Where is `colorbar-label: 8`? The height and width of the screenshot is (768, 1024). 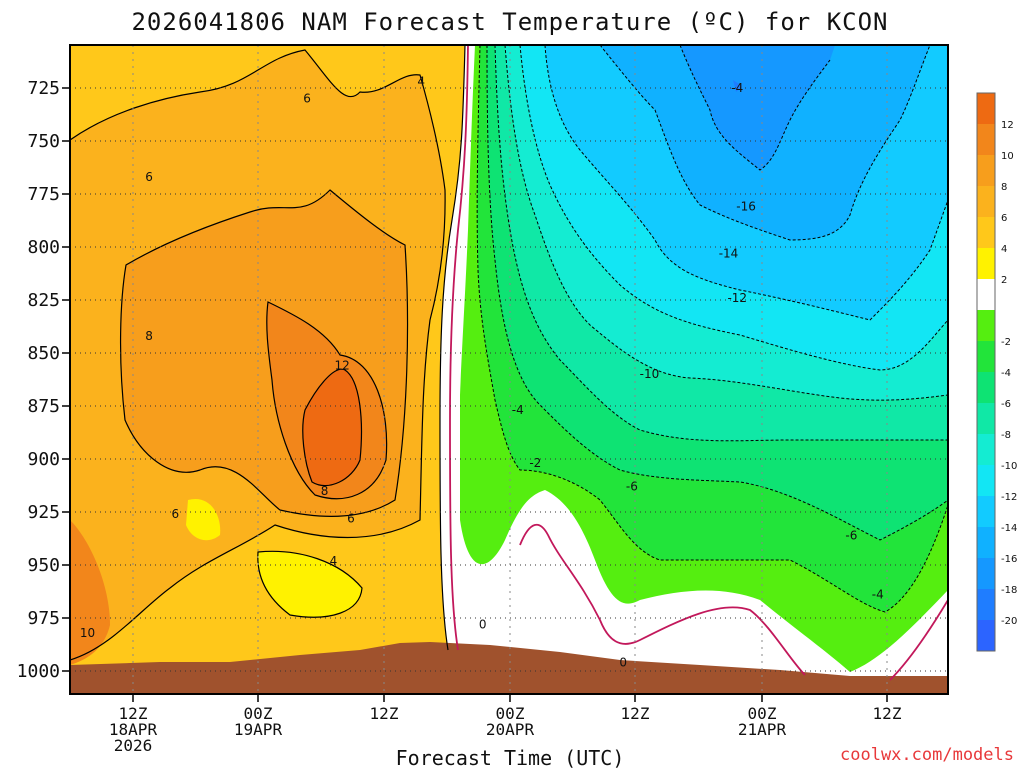 colorbar-label: 8 is located at coordinates (1004, 187).